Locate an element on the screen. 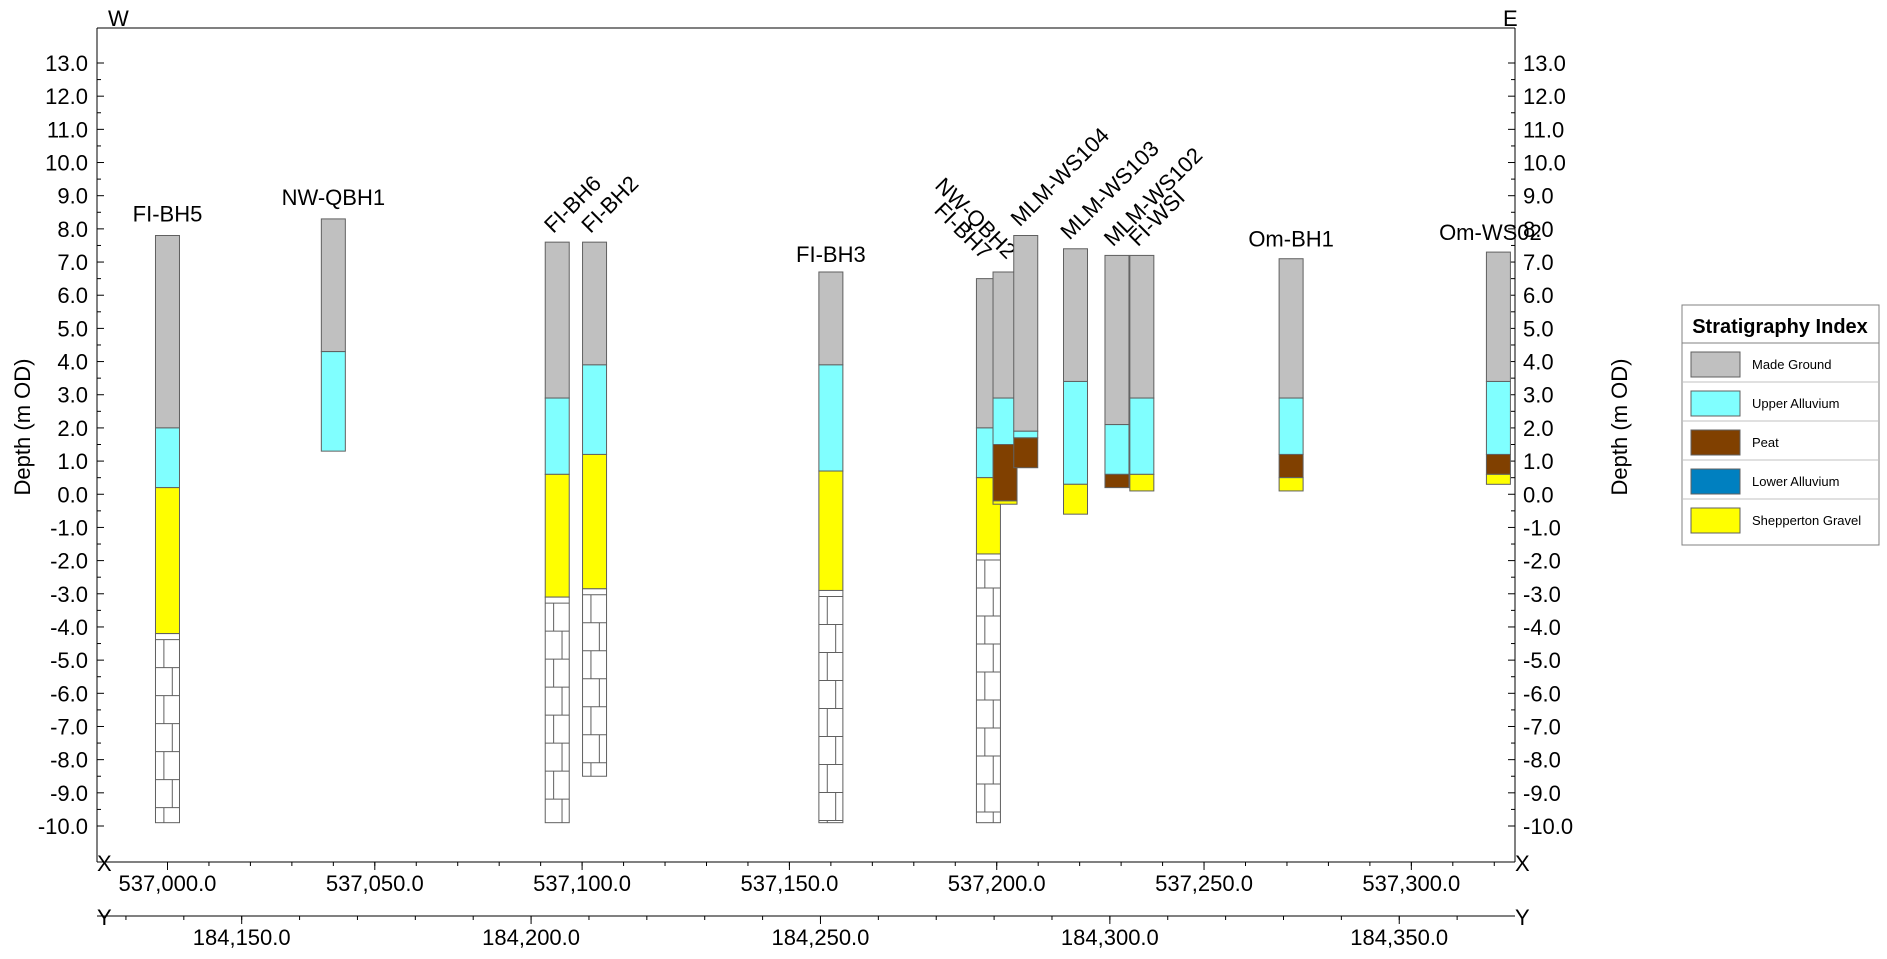  borehole-label: Om-BH1 is located at coordinates (1291, 239).